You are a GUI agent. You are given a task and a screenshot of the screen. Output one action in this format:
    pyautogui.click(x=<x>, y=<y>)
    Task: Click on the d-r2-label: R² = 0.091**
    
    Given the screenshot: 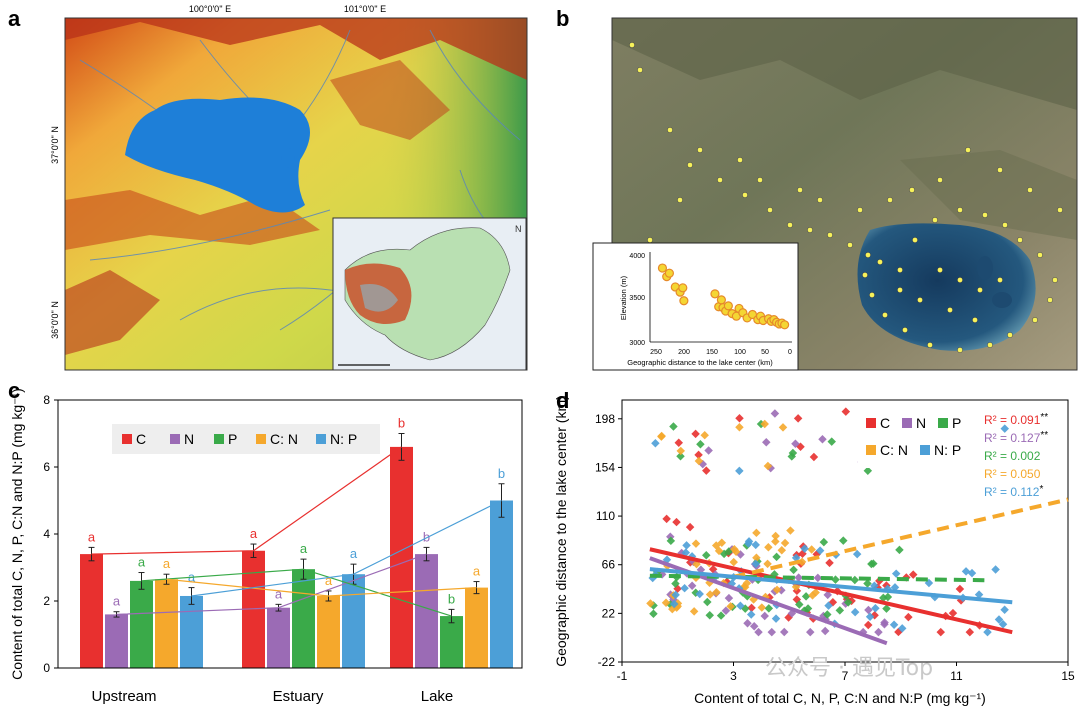 What is the action you would take?
    pyautogui.click(x=1016, y=419)
    